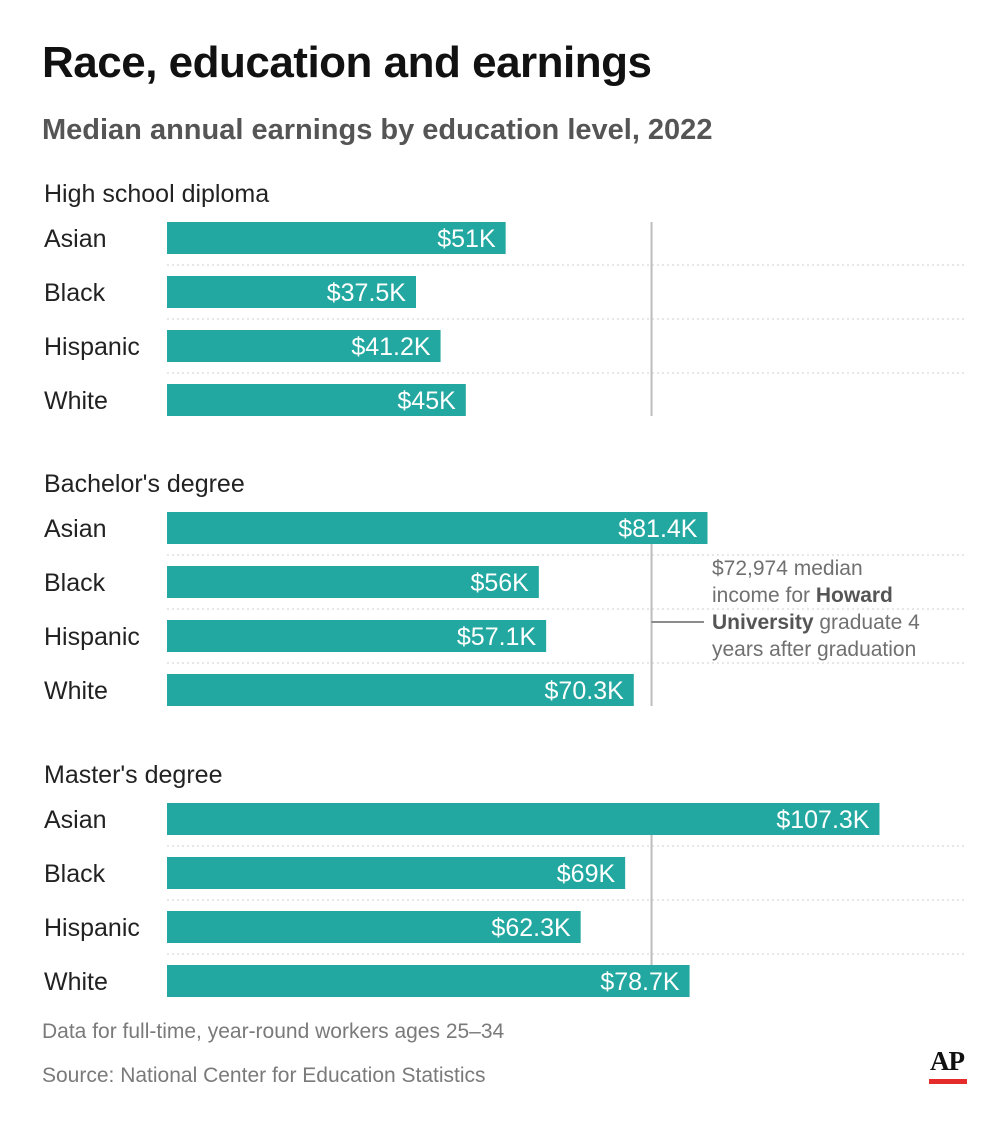  Describe the element at coordinates (586, 874) in the screenshot. I see `value-label: $69K` at that location.